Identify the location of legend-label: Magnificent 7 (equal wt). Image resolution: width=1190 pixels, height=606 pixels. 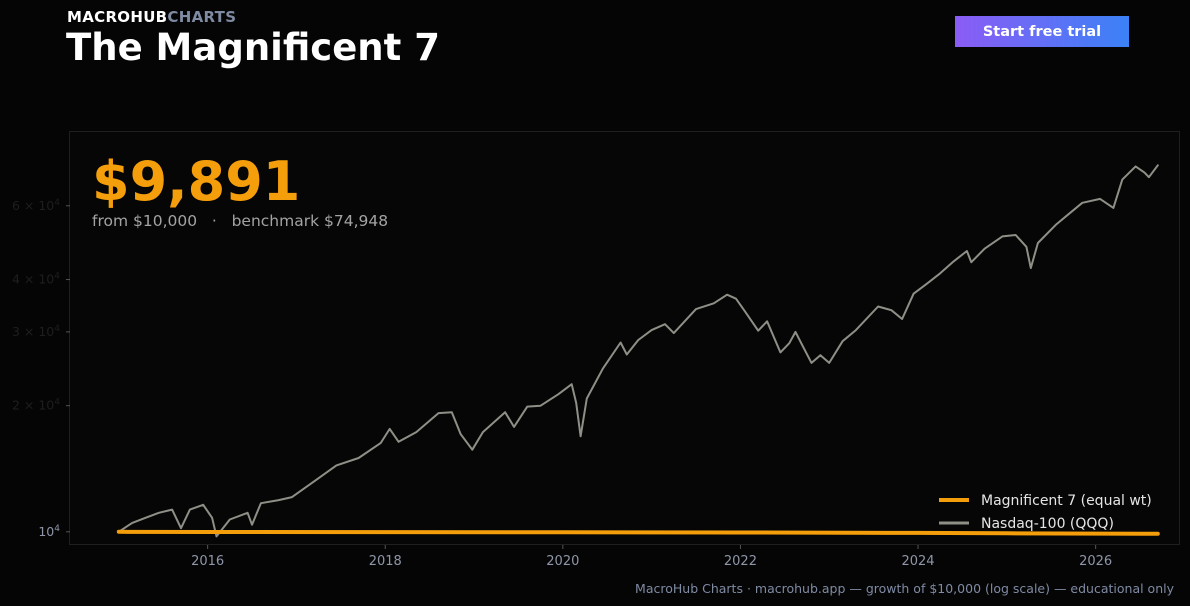
(1066, 501).